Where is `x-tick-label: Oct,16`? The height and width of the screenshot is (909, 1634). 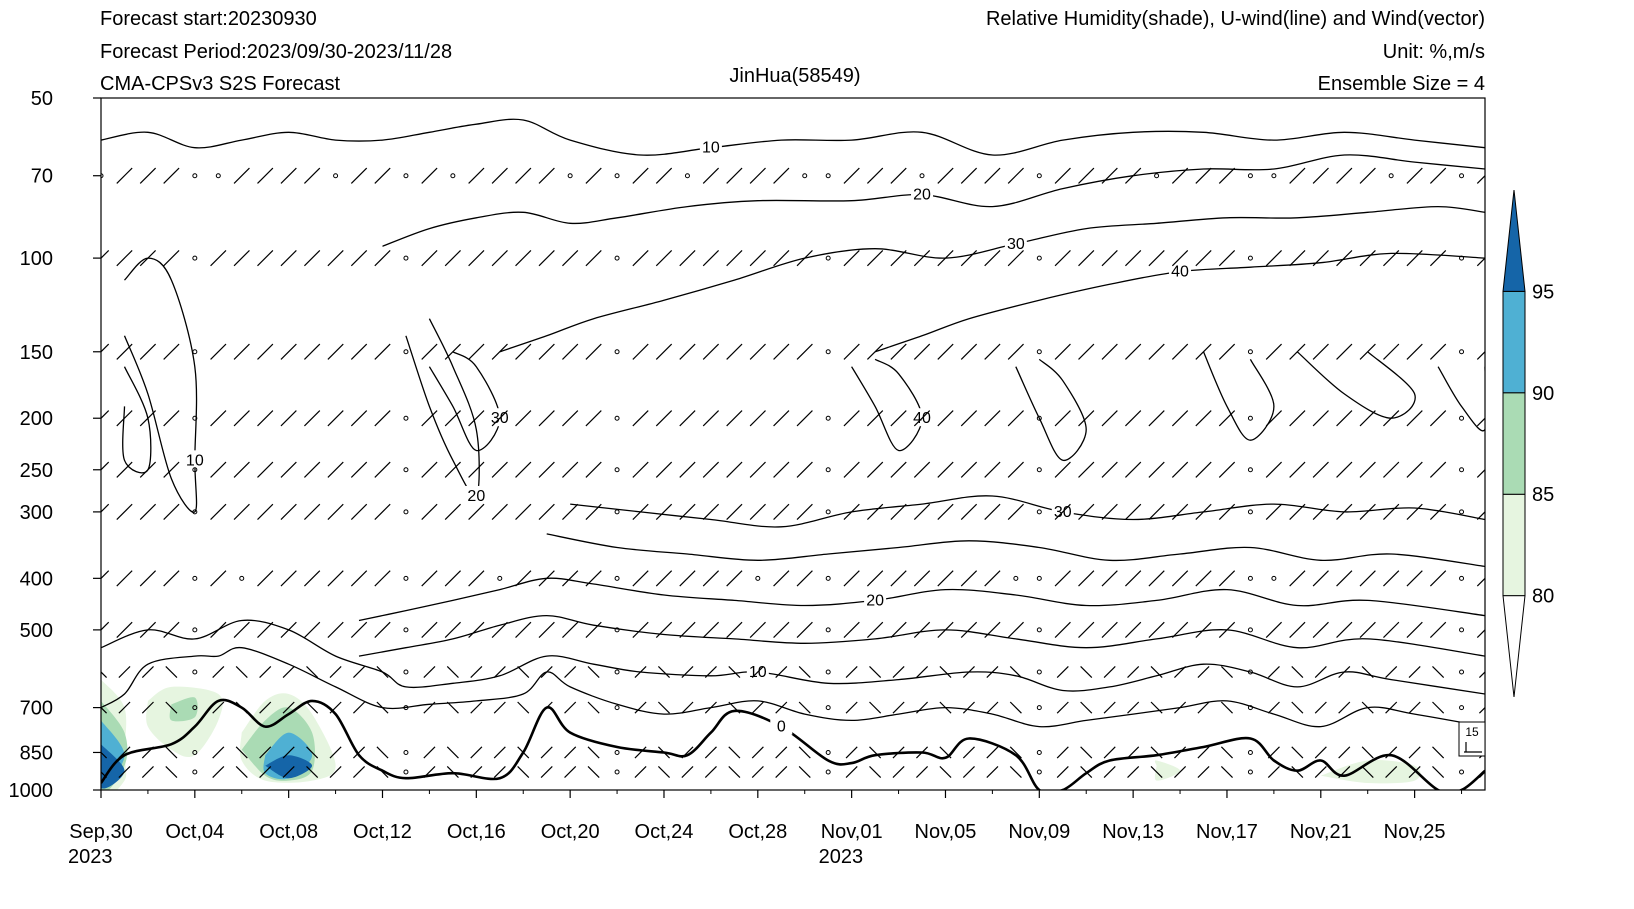 x-tick-label: Oct,16 is located at coordinates (476, 832).